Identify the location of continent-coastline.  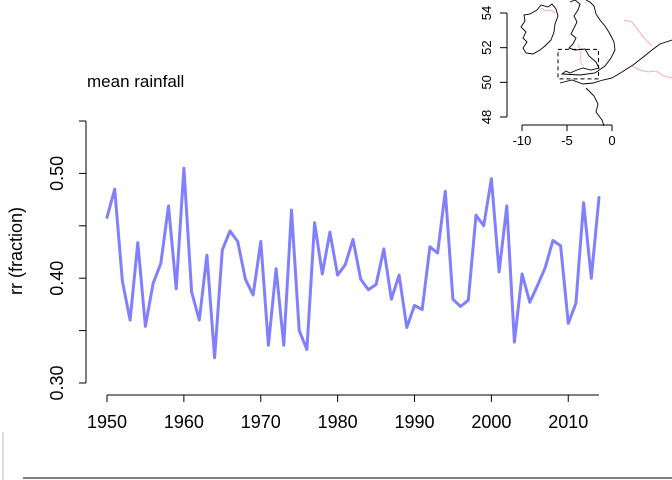
(615, 62).